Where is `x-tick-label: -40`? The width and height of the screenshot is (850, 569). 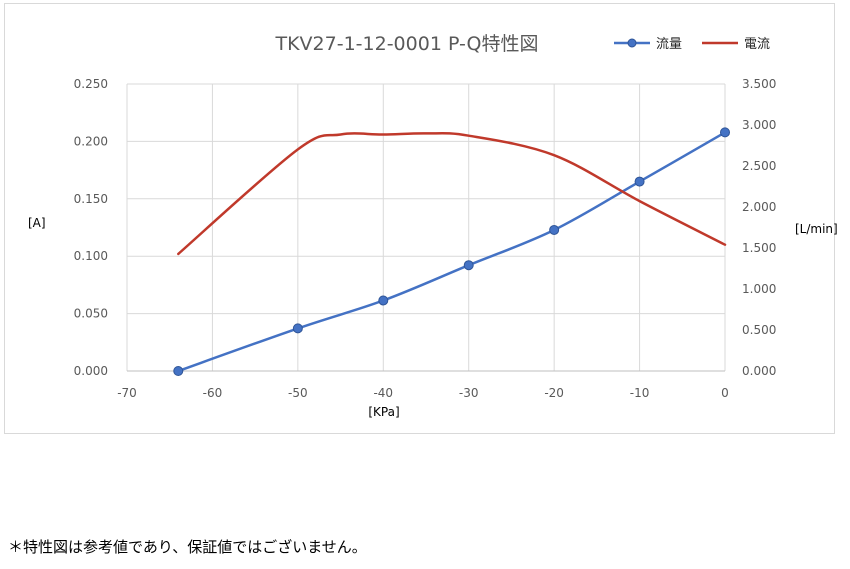 x-tick-label: -40 is located at coordinates (383, 393).